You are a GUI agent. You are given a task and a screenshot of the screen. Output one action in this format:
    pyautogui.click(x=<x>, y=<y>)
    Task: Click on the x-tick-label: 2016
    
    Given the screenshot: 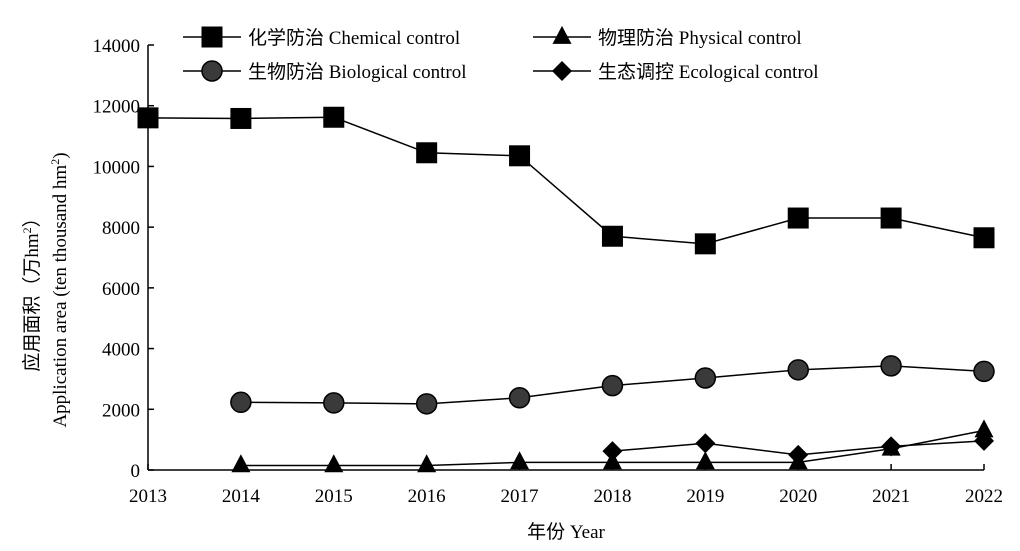 What is the action you would take?
    pyautogui.click(x=427, y=496)
    